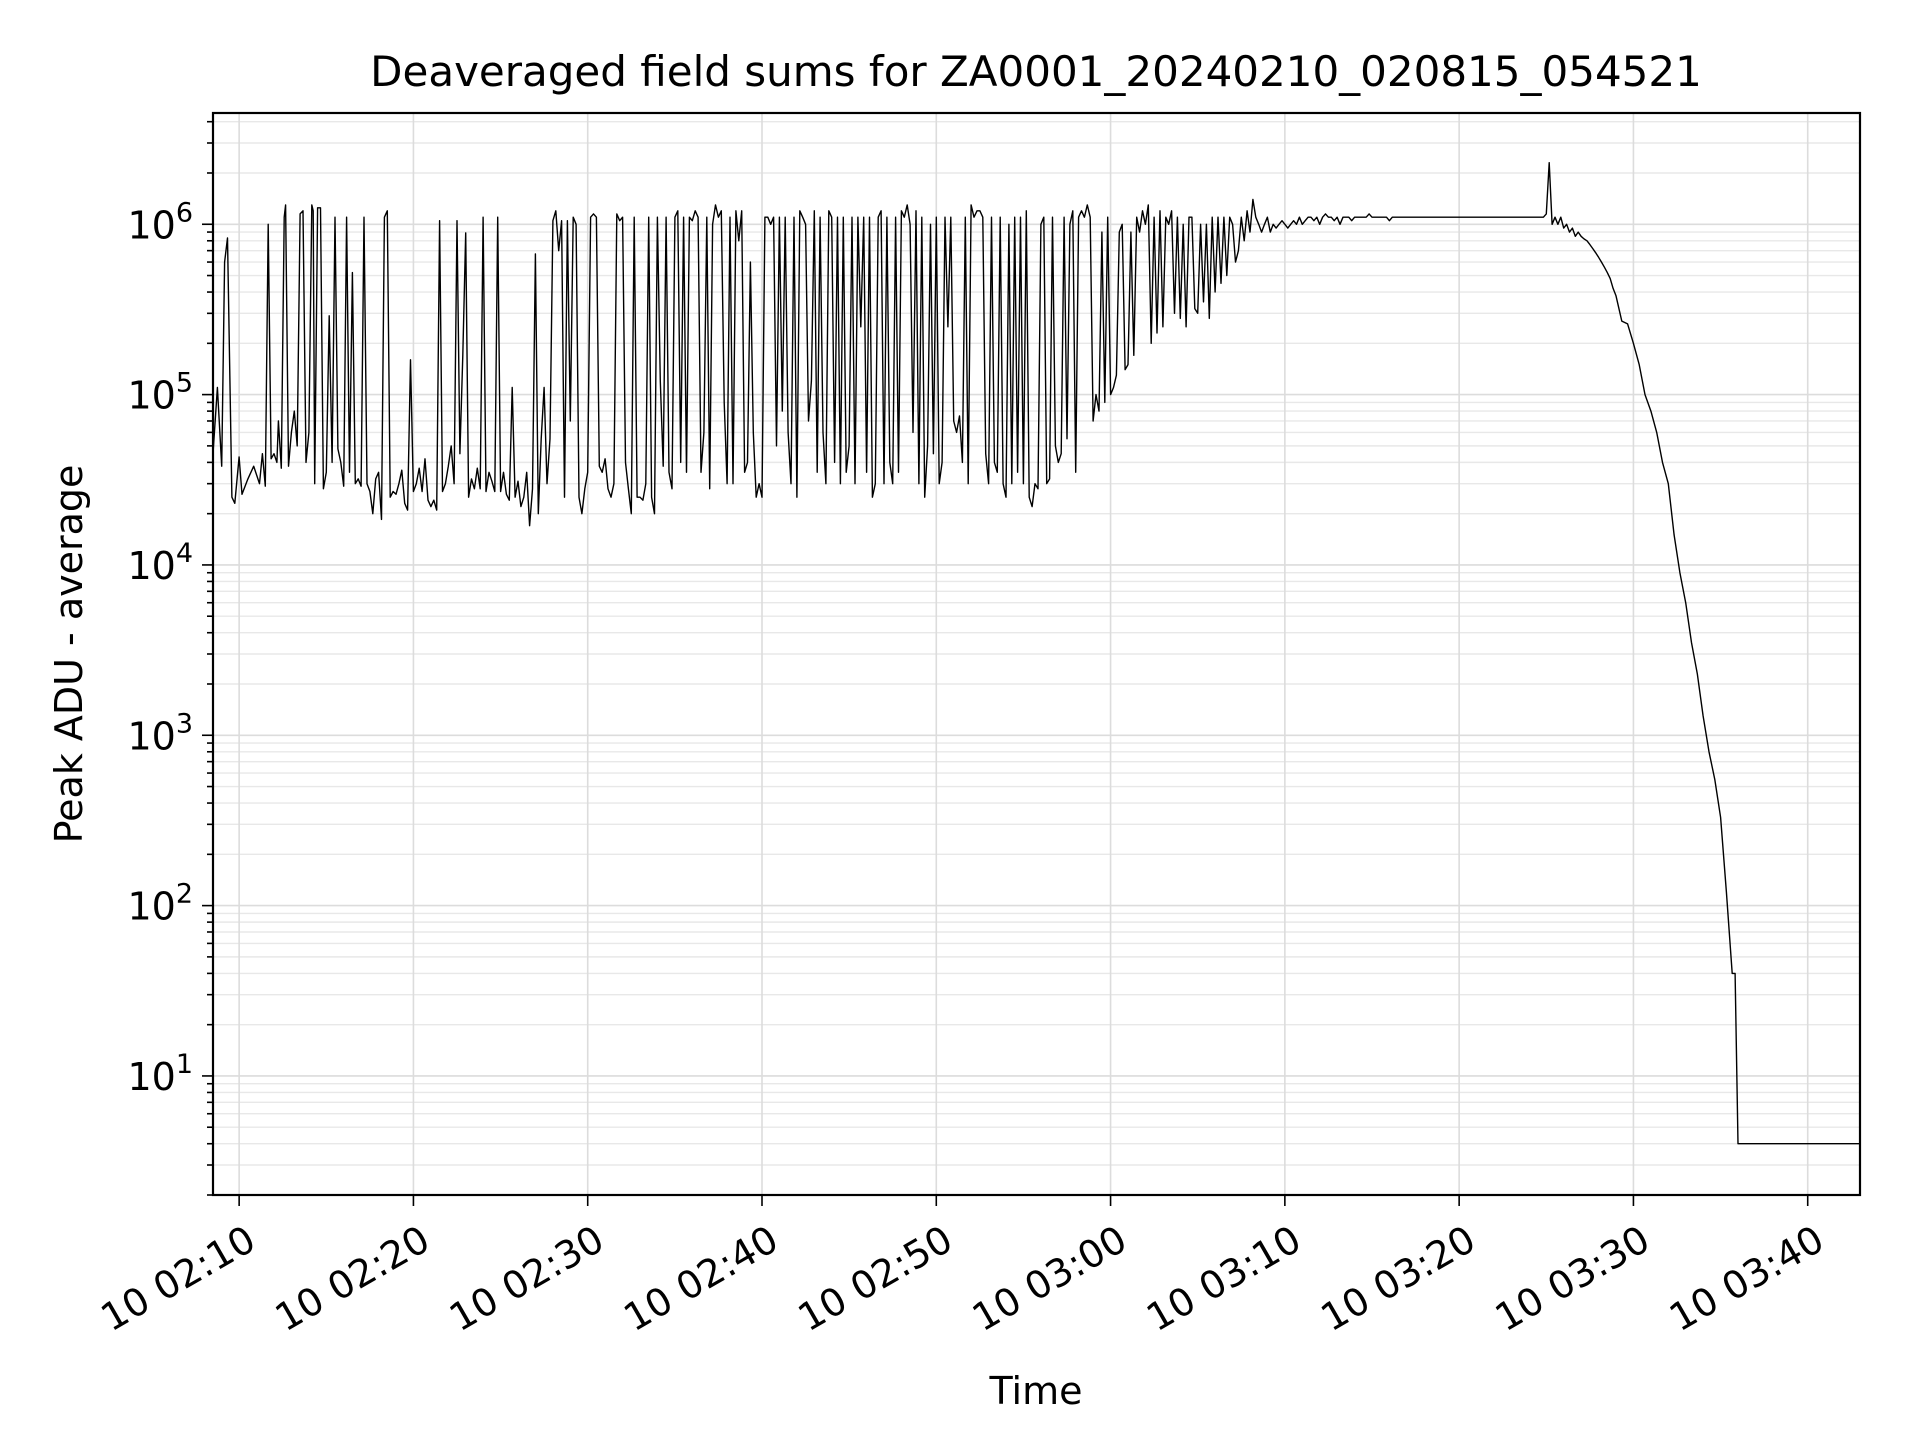 The height and width of the screenshot is (1440, 1920). I want to click on y-tick-exponent: 2, so click(184, 894).